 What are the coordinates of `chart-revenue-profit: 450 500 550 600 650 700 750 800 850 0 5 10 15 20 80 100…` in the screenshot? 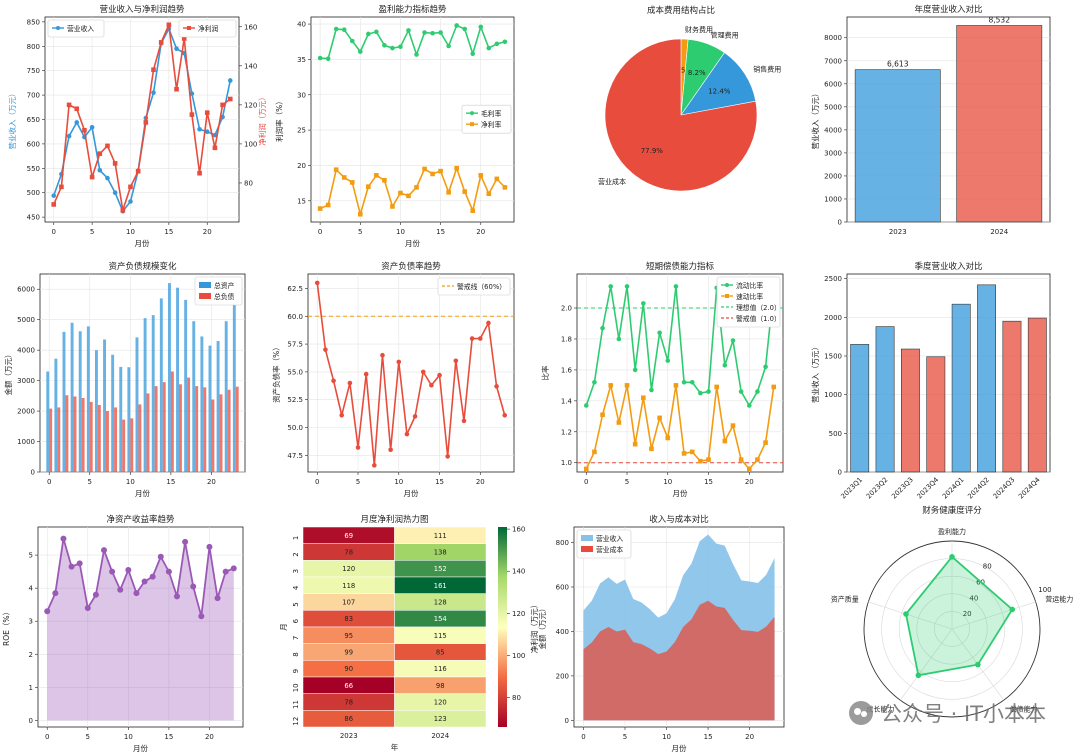 It's located at (137, 126).